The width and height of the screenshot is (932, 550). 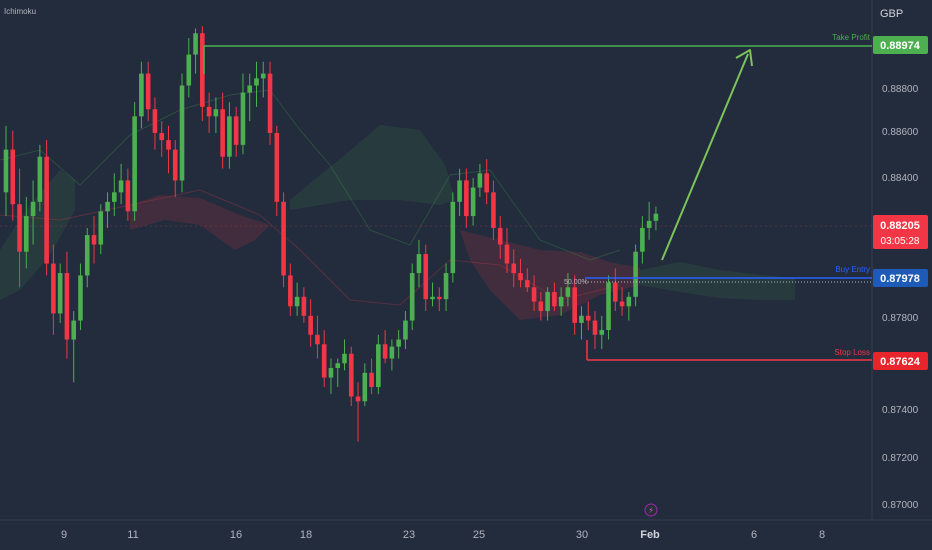 What do you see at coordinates (20, 11) in the screenshot?
I see `indicator-label: Ichimoku` at bounding box center [20, 11].